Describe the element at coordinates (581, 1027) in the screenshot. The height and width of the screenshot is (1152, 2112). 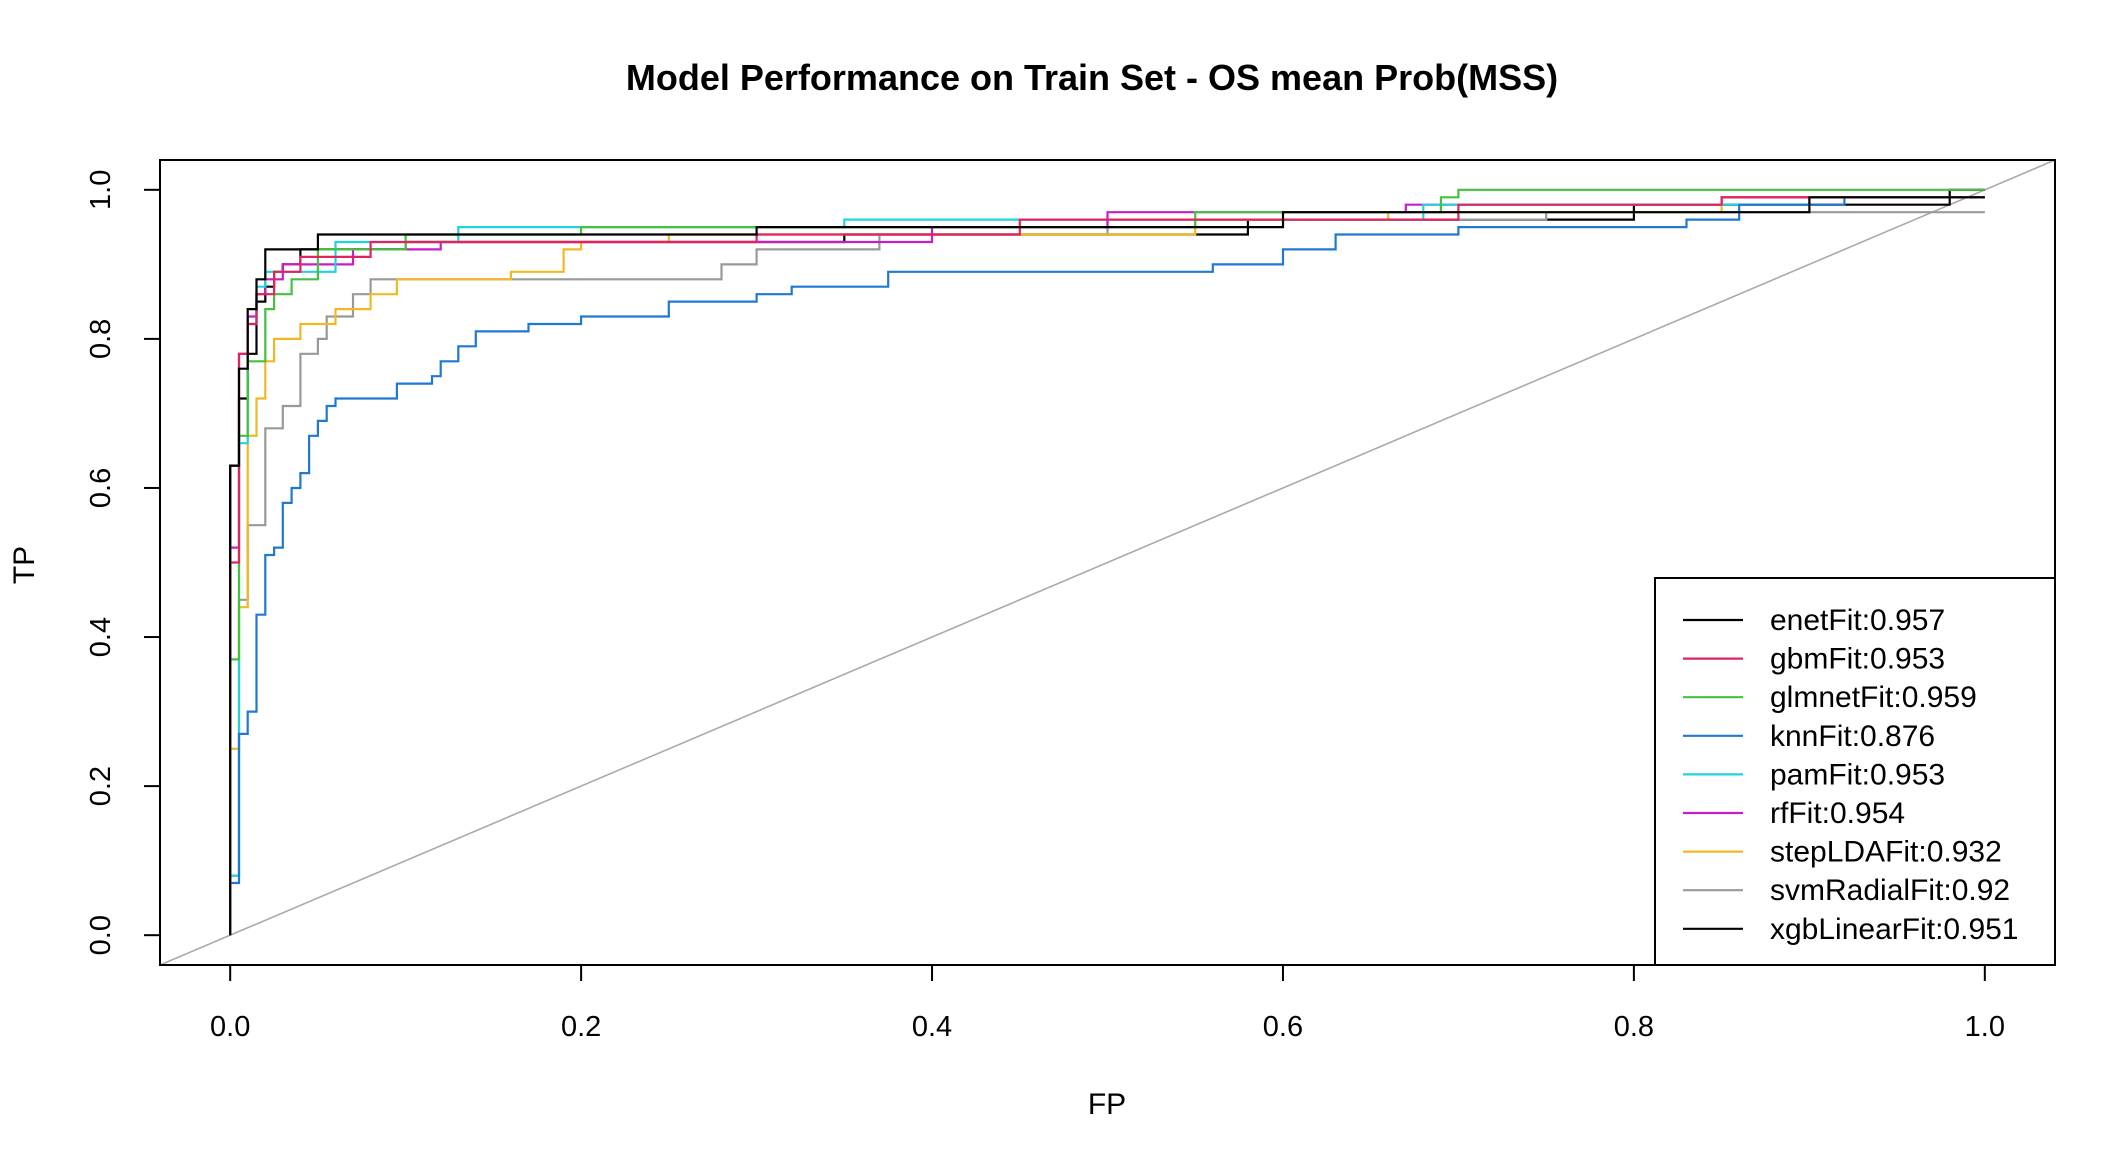
I see `x-tick-label: 0.2` at that location.